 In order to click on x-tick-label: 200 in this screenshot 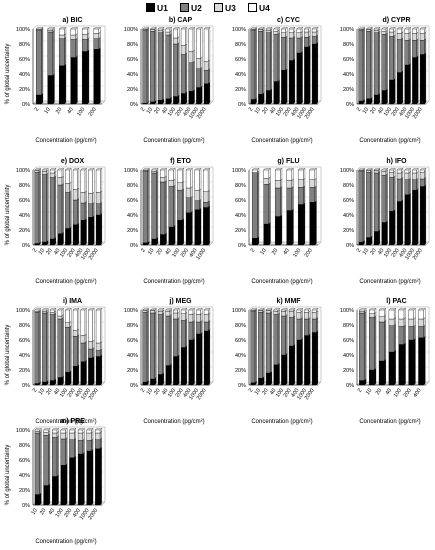, I will do `click(396, 253)`.